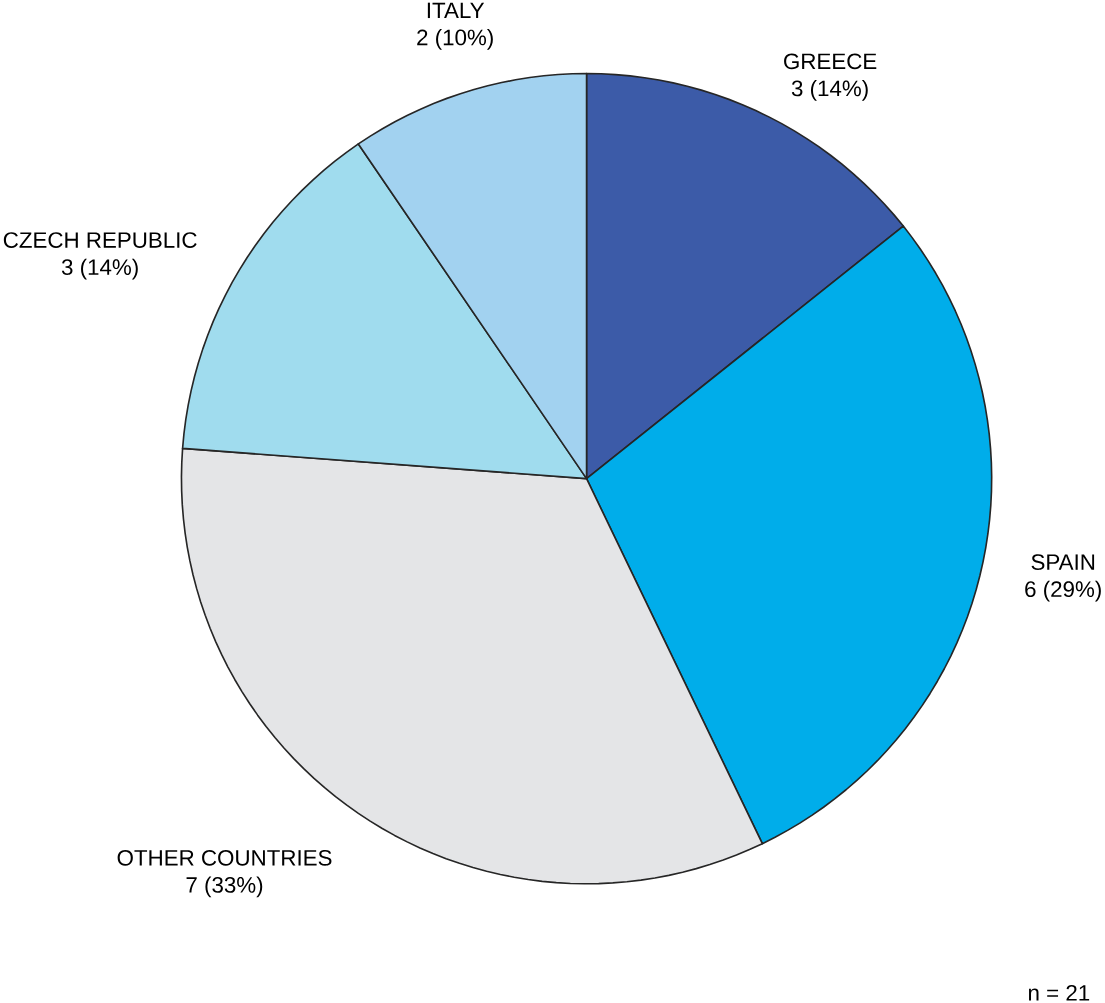 This screenshot has height=1003, width=1105. What do you see at coordinates (224, 857) in the screenshot?
I see `slice-label: OTHER COUNTRIES` at bounding box center [224, 857].